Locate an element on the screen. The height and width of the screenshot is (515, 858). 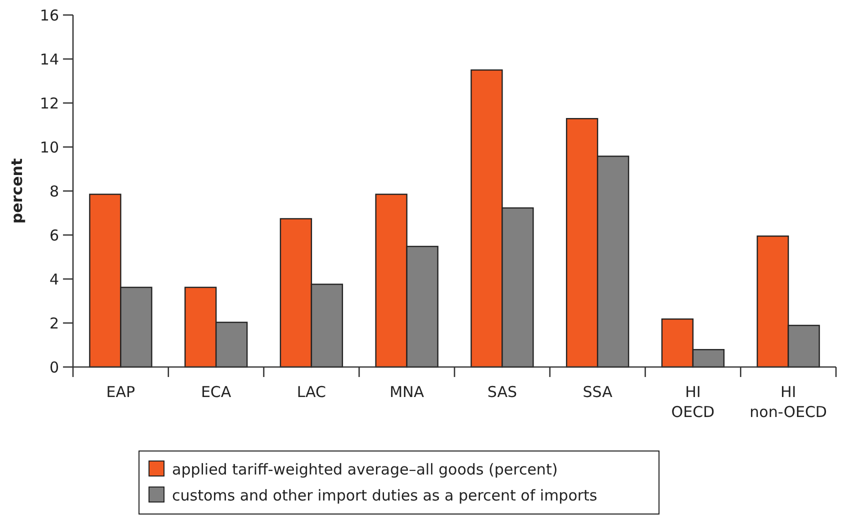
y-tick-label: 14 is located at coordinates (49, 59).